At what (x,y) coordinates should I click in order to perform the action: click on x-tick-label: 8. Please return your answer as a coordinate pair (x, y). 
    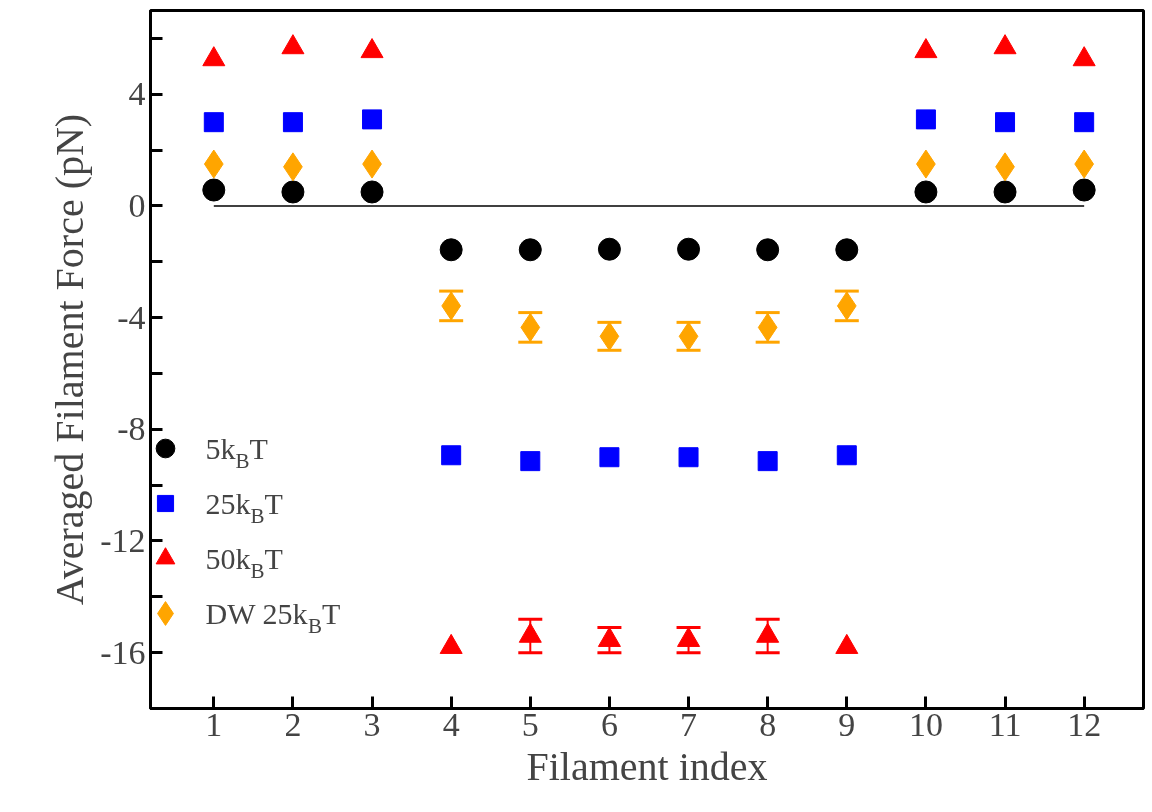
    Looking at the image, I should click on (768, 724).